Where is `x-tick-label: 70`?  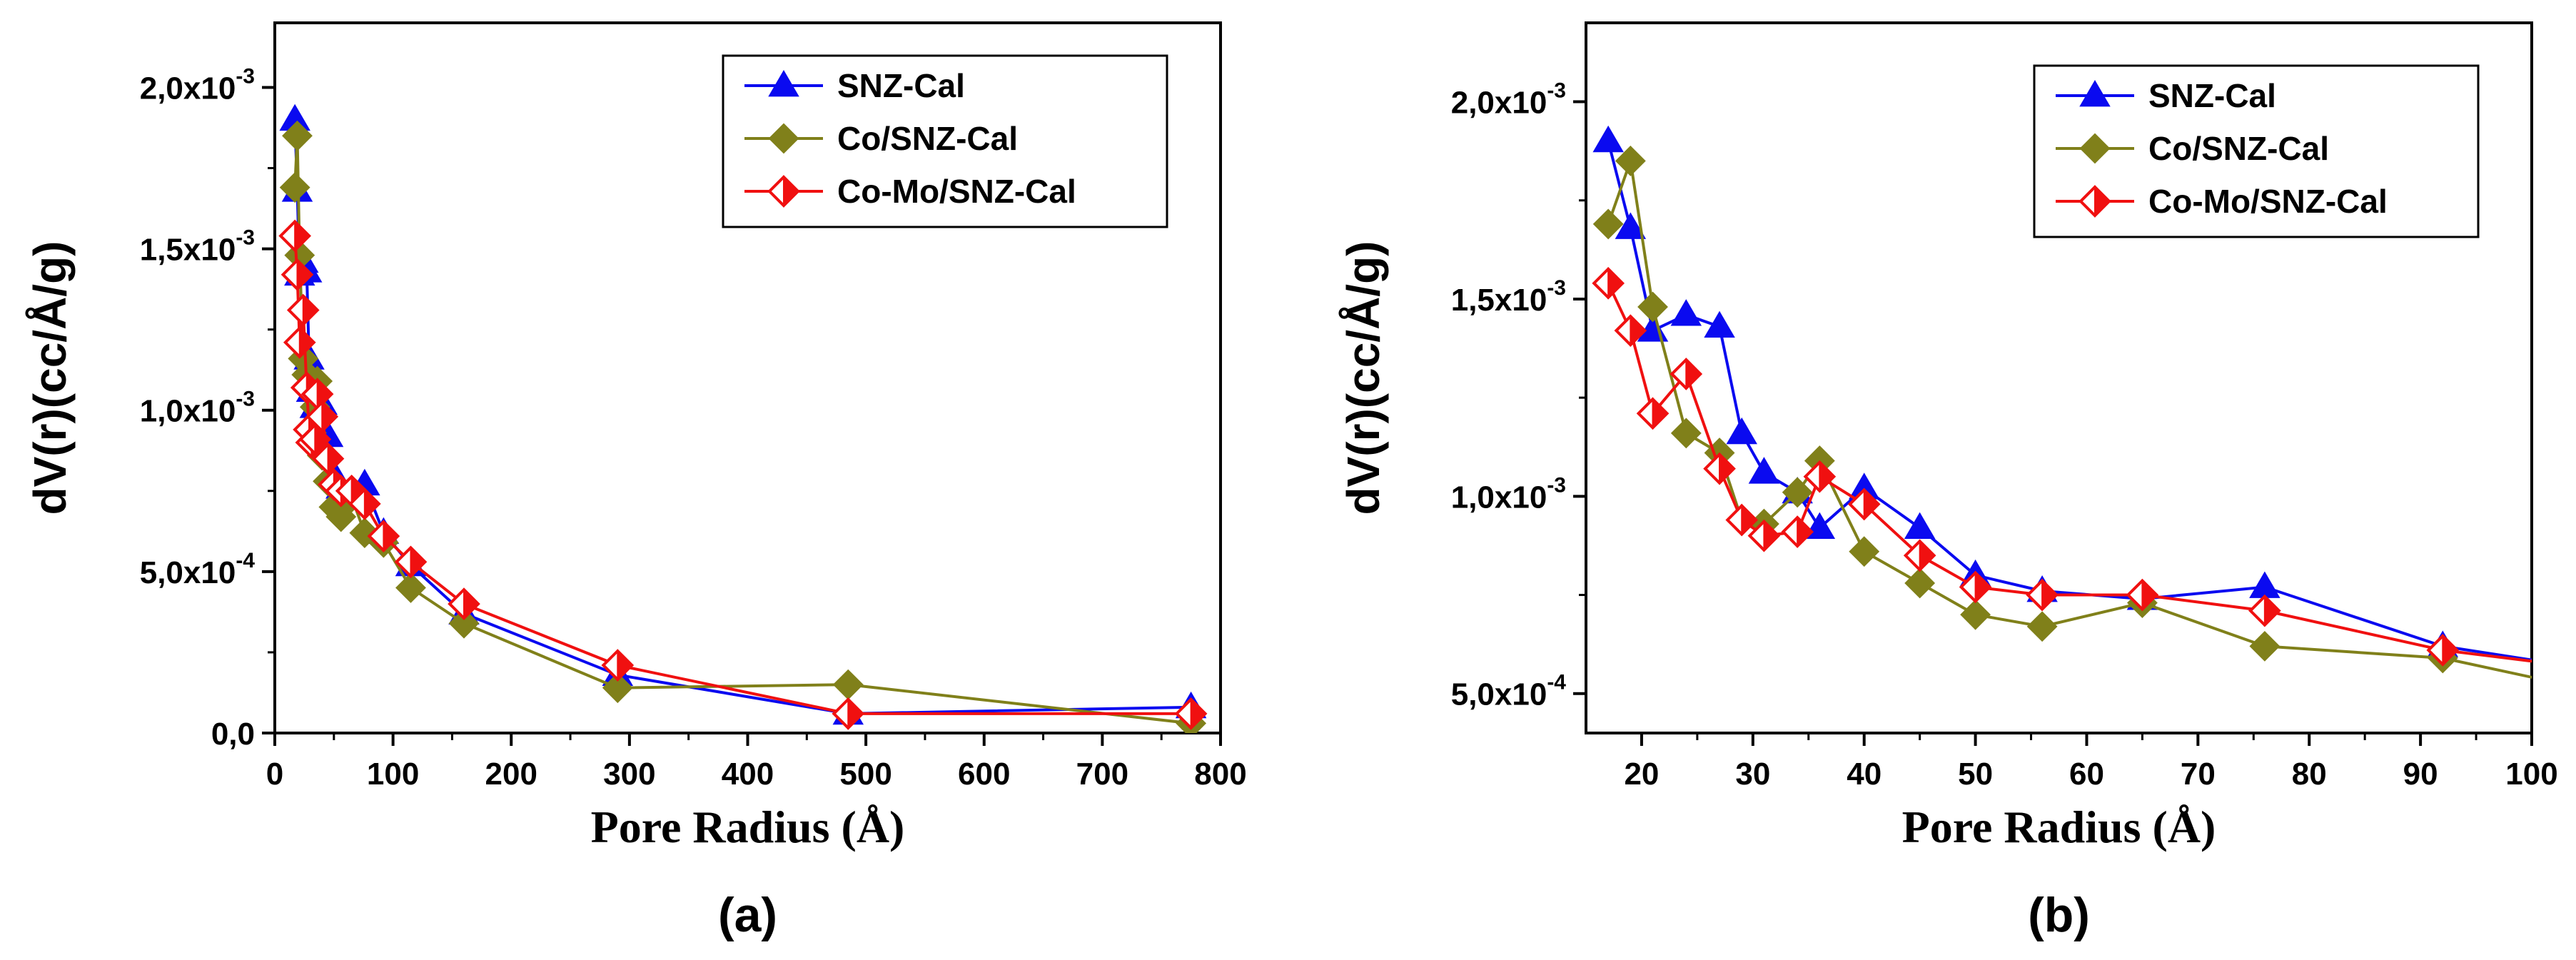 x-tick-label: 70 is located at coordinates (2198, 775).